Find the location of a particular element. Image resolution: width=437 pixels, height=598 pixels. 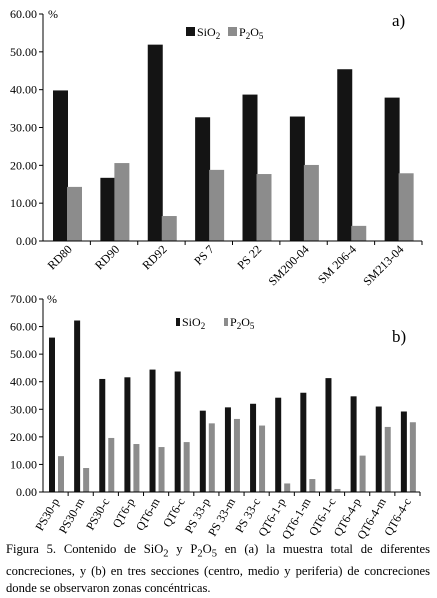

bar-sio2-qt6-4-p is located at coordinates (353, 444).